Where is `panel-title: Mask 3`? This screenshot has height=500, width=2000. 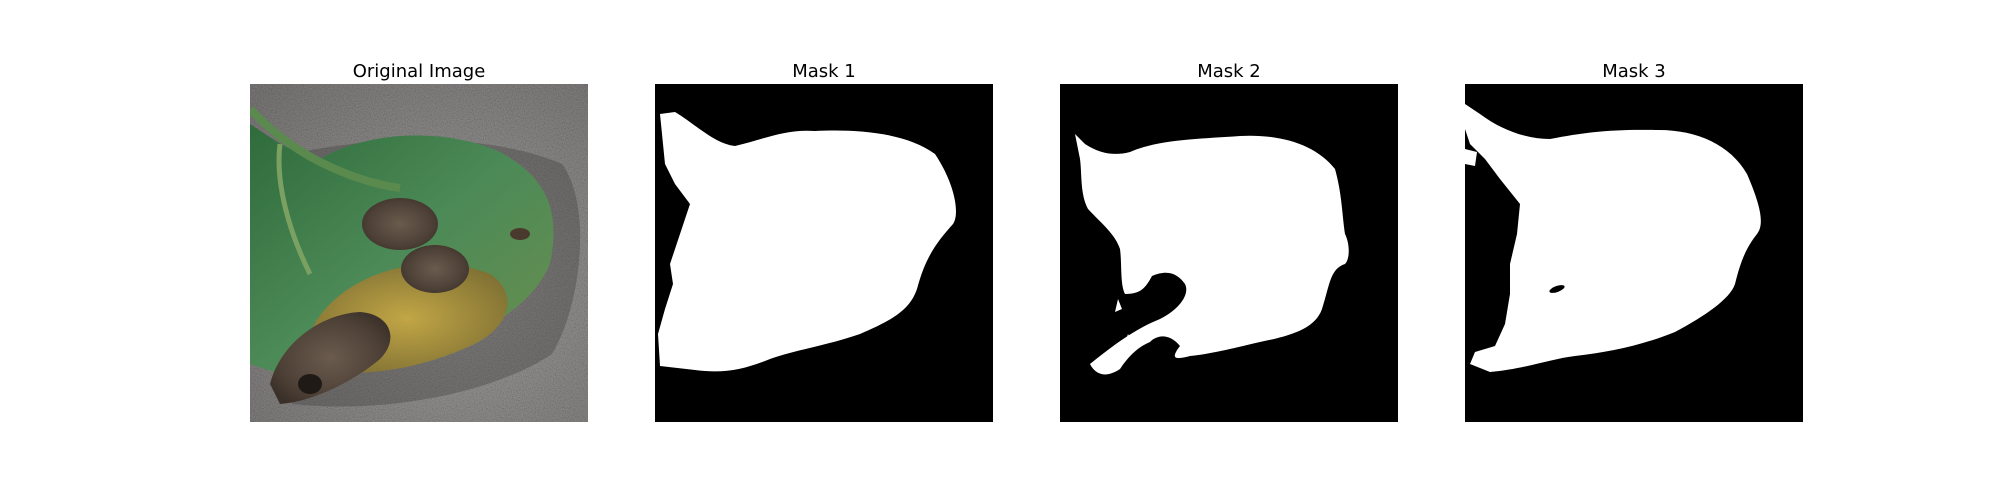
panel-title: Mask 3 is located at coordinates (1634, 71).